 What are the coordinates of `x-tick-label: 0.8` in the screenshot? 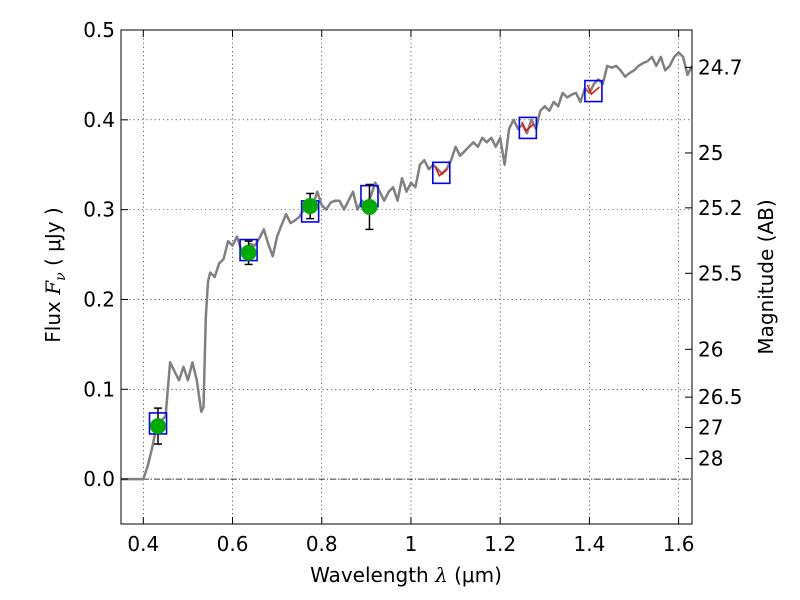 It's located at (322, 544).